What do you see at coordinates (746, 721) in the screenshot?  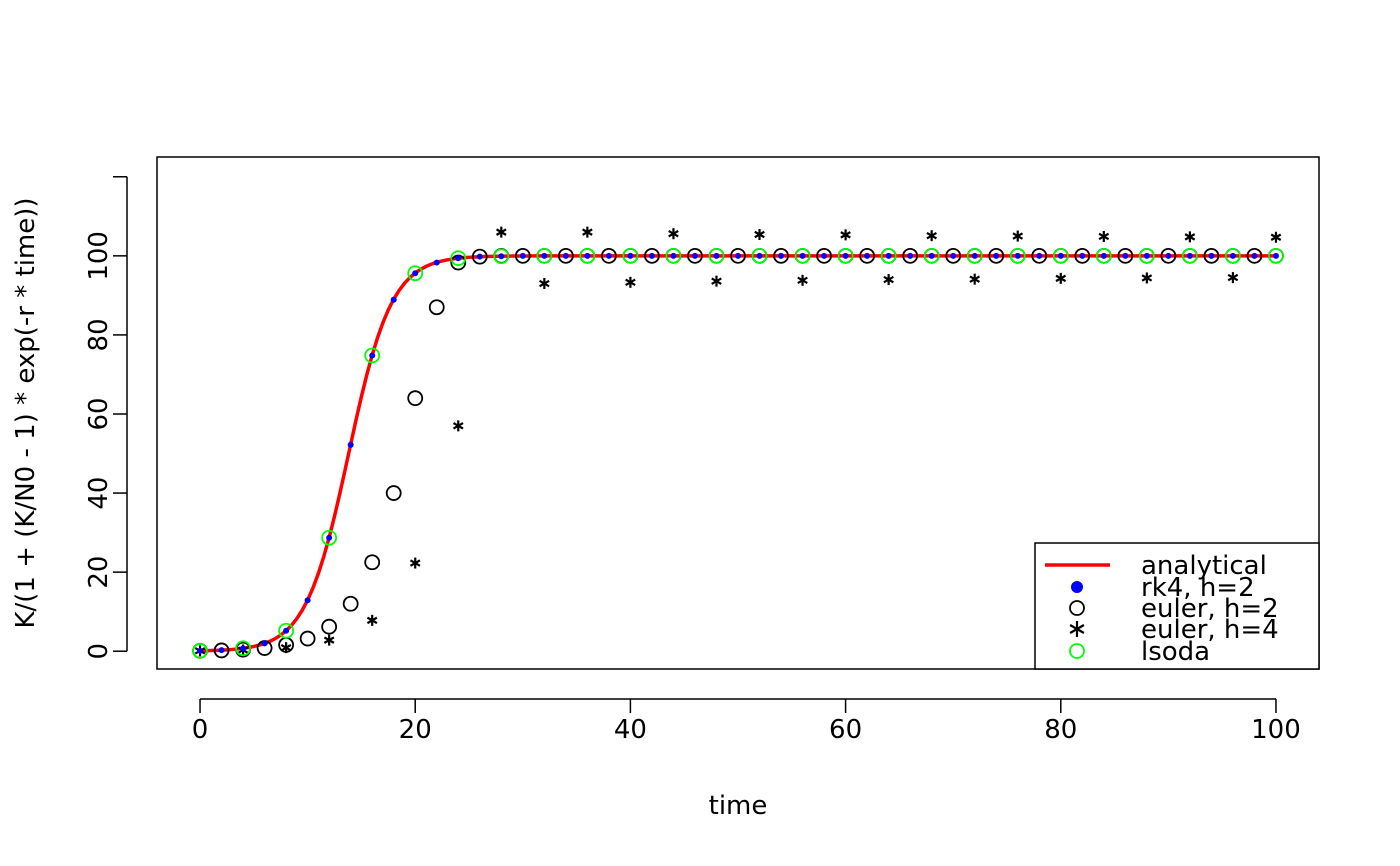 I see `x-axis: 0 20 40 60 80 100` at bounding box center [746, 721].